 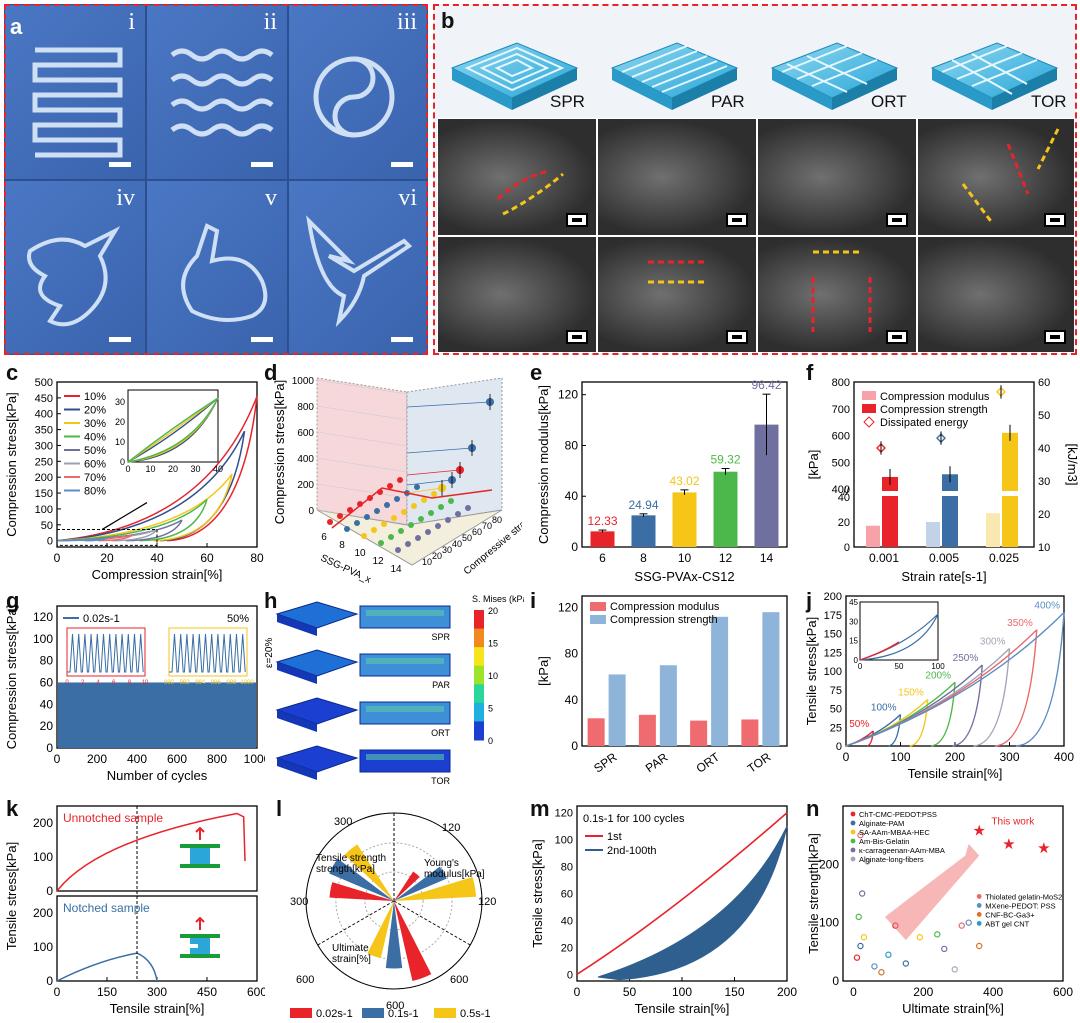 What do you see at coordinates (911, 693) in the screenshot?
I see `curve-label: 150%` at bounding box center [911, 693].